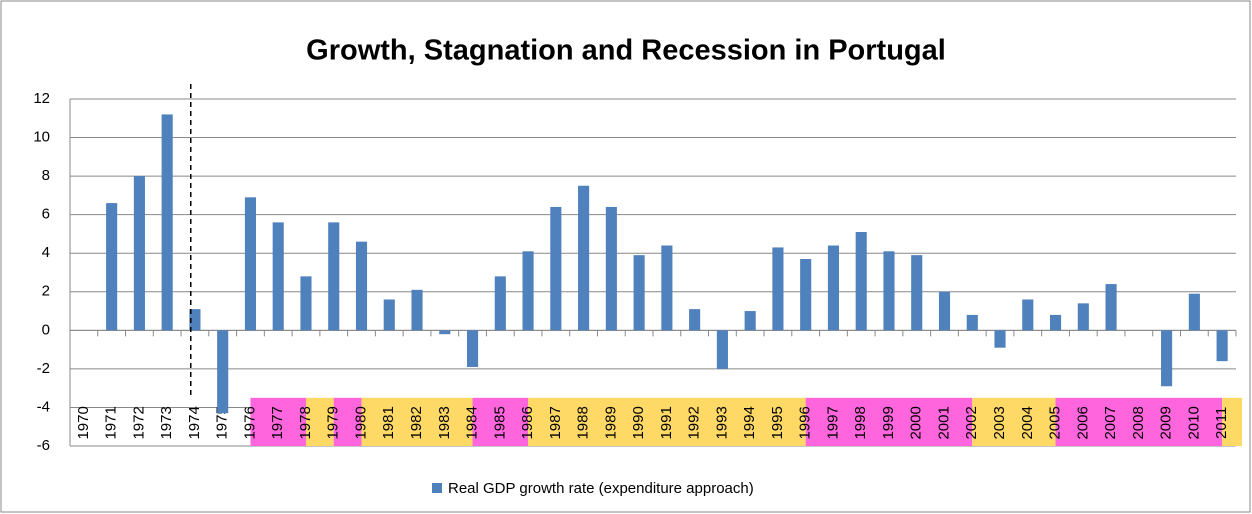 Image resolution: width=1252 pixels, height=514 pixels. I want to click on x-tick-label: 2002, so click(971, 422).